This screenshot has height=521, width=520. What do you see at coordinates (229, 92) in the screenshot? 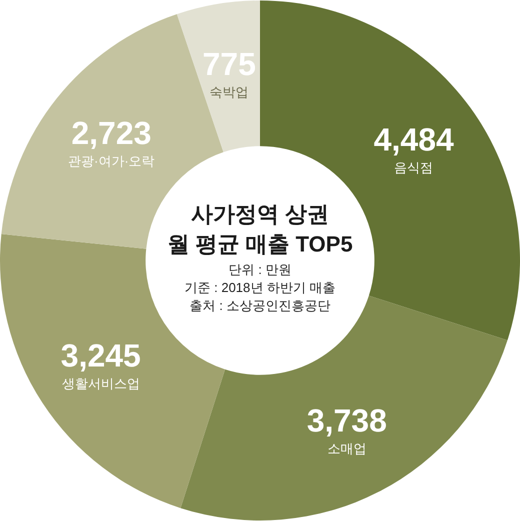
I see `slice-label: 숙박업` at bounding box center [229, 92].